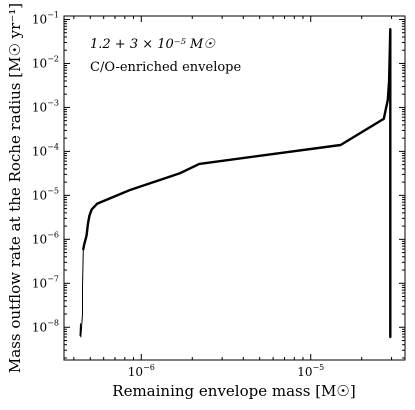 The width and height of the screenshot is (415, 410). I want to click on y-tick-label: 10⁻², so click(45, 62).